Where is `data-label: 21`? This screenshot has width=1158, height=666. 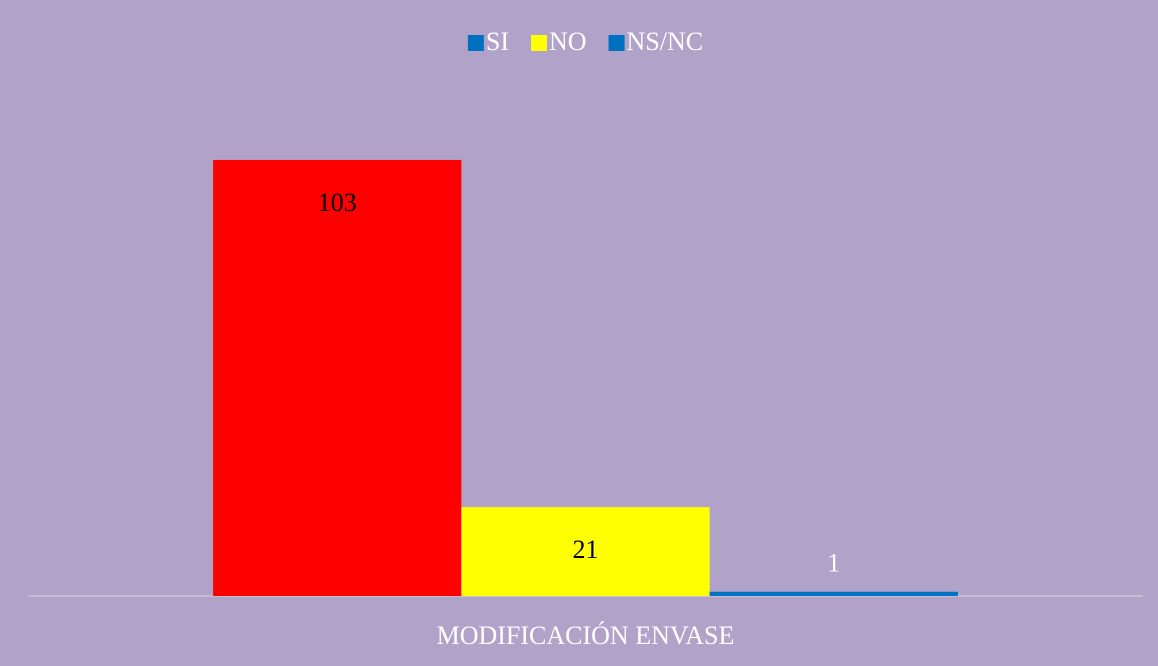
data-label: 21 is located at coordinates (586, 549).